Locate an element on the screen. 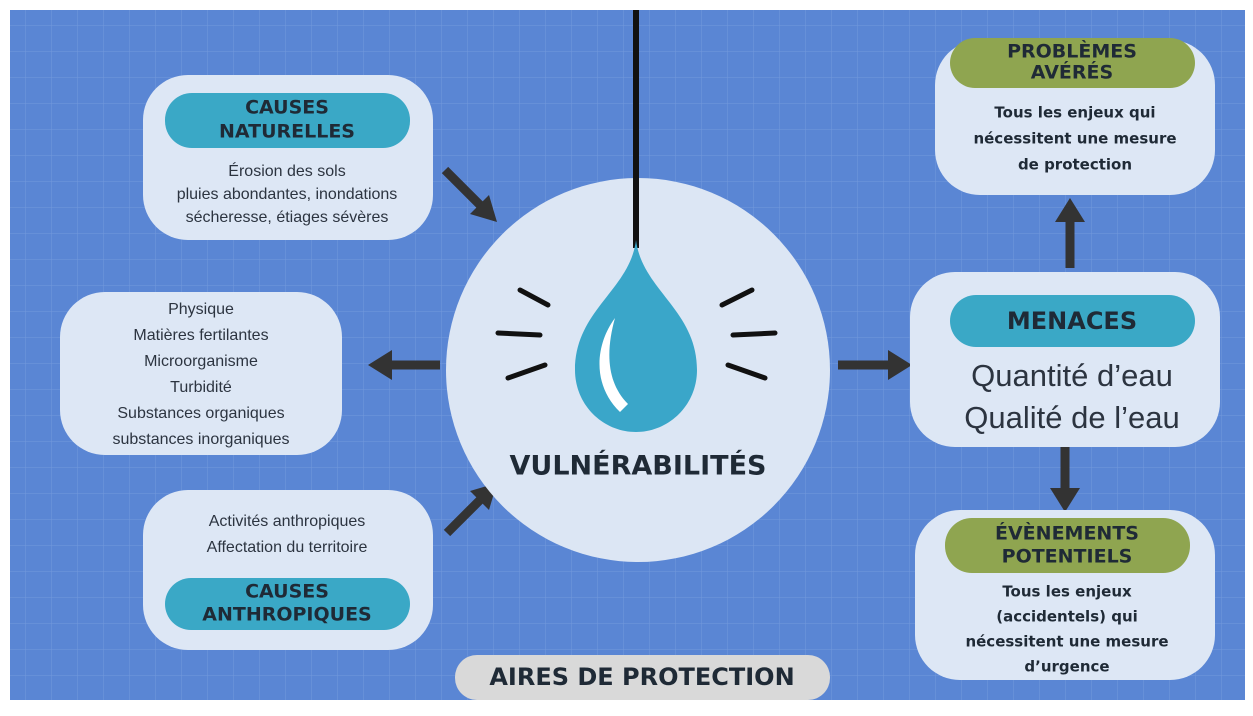 The width and height of the screenshot is (1253, 716). text: d’urgence is located at coordinates (1066, 667).